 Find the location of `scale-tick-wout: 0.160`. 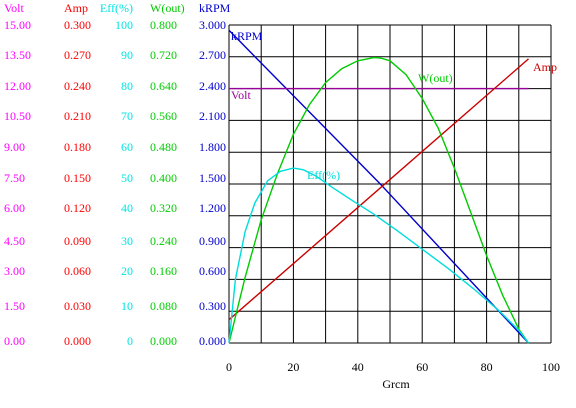

scale-tick-wout: 0.160 is located at coordinates (163, 271).